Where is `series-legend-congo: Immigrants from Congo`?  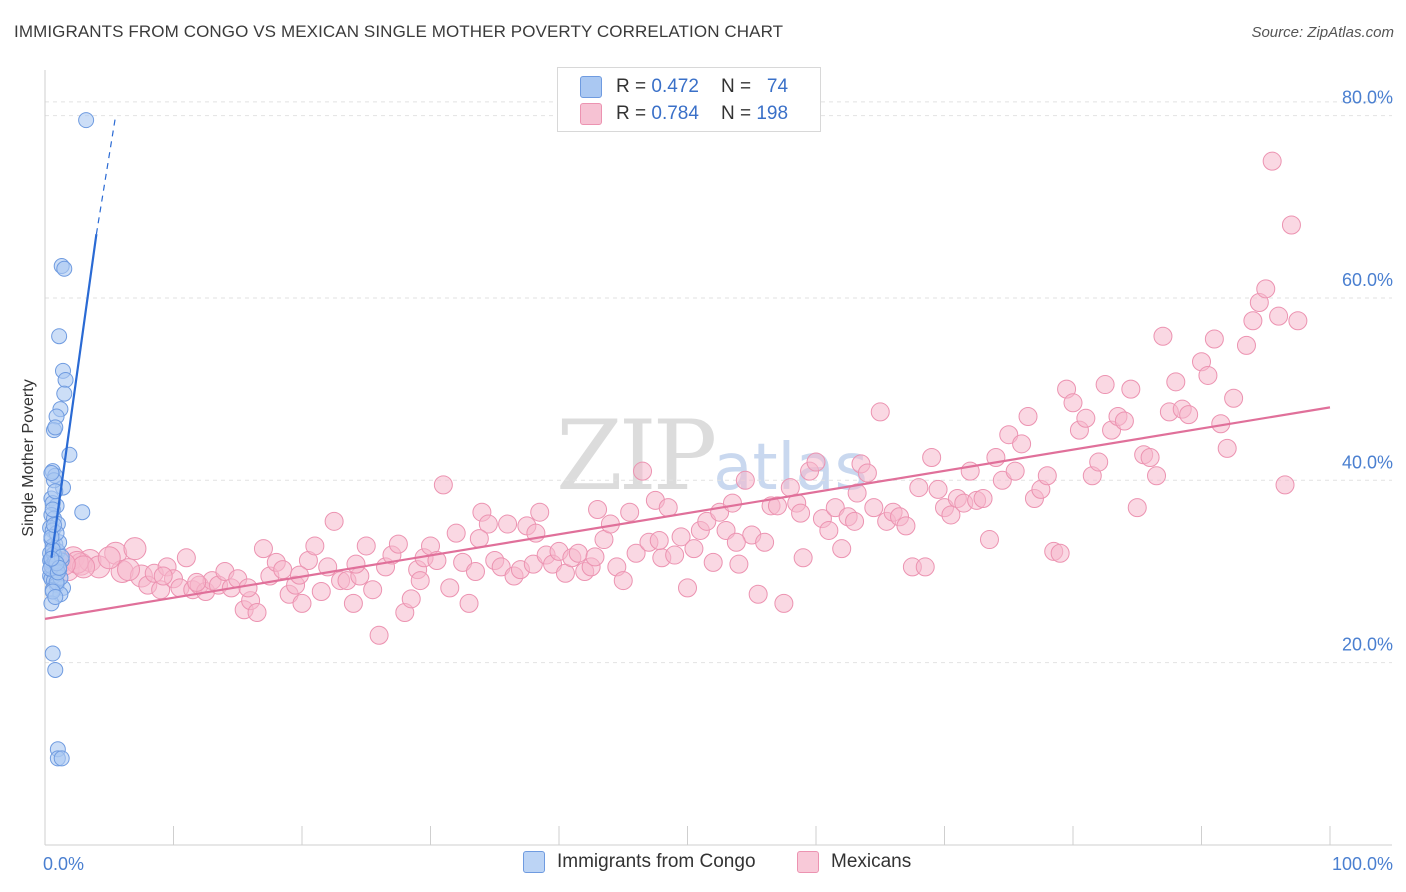
series-legend-congo: Immigrants from Congo is located at coordinates (639, 862).